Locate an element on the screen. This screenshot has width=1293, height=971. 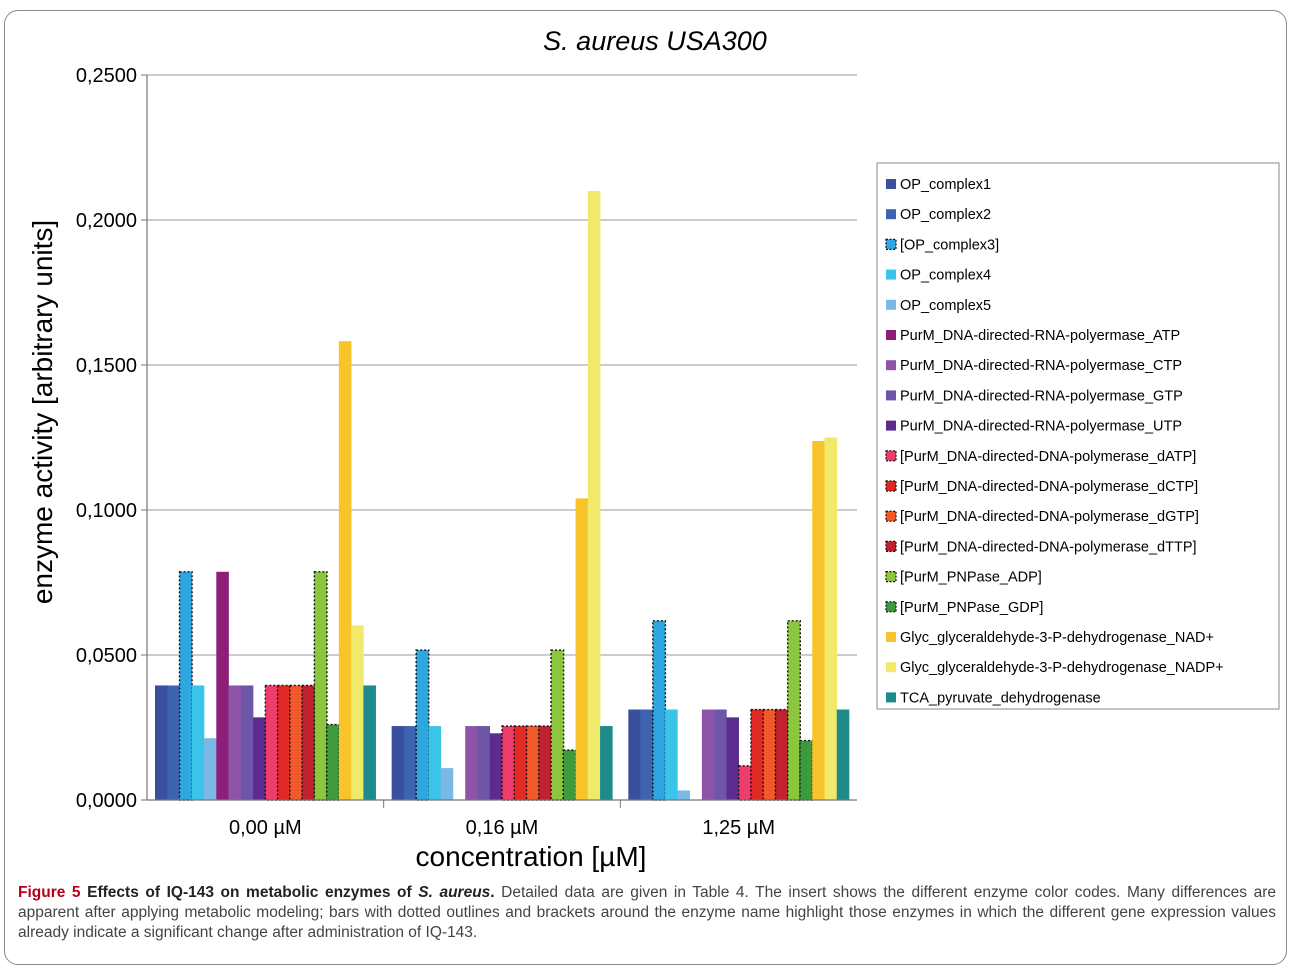
legend-entry: OP_complex2 is located at coordinates (945, 215).